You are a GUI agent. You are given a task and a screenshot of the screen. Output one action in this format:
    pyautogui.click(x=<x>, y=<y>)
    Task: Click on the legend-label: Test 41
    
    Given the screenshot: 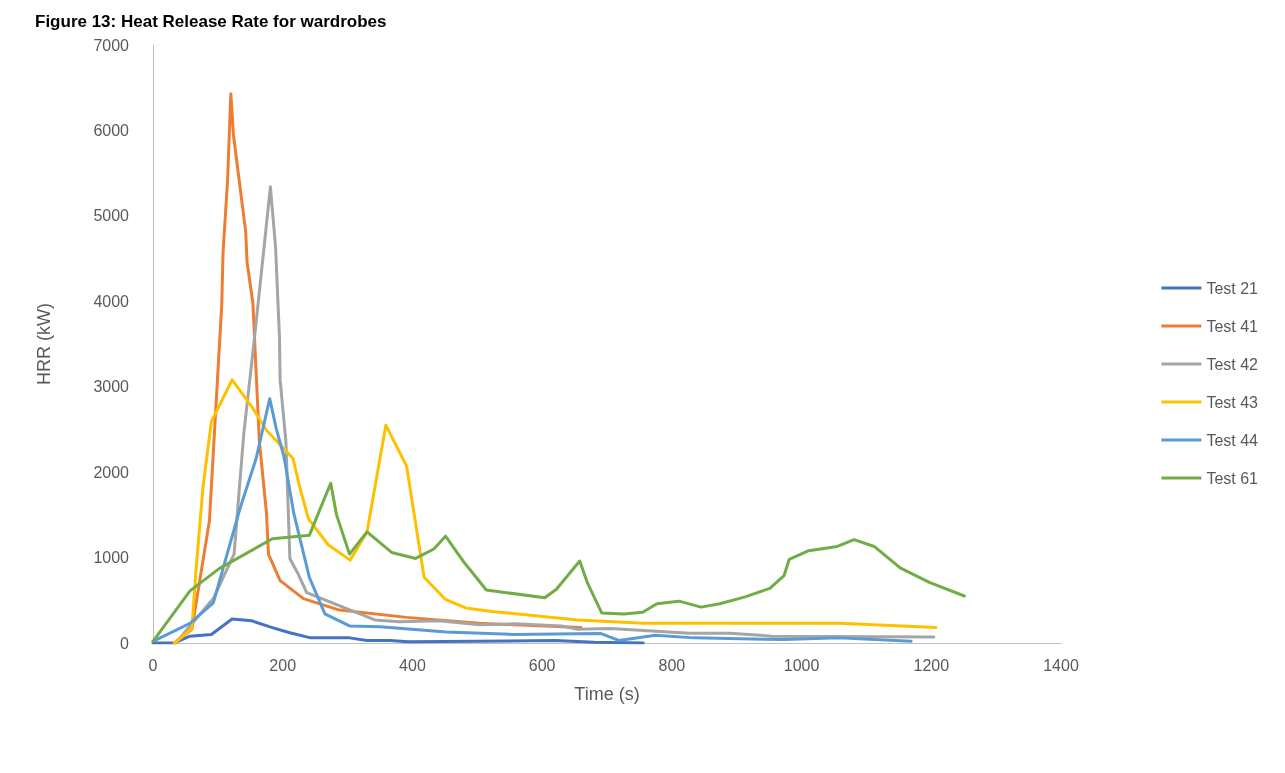 What is the action you would take?
    pyautogui.click(x=1232, y=326)
    